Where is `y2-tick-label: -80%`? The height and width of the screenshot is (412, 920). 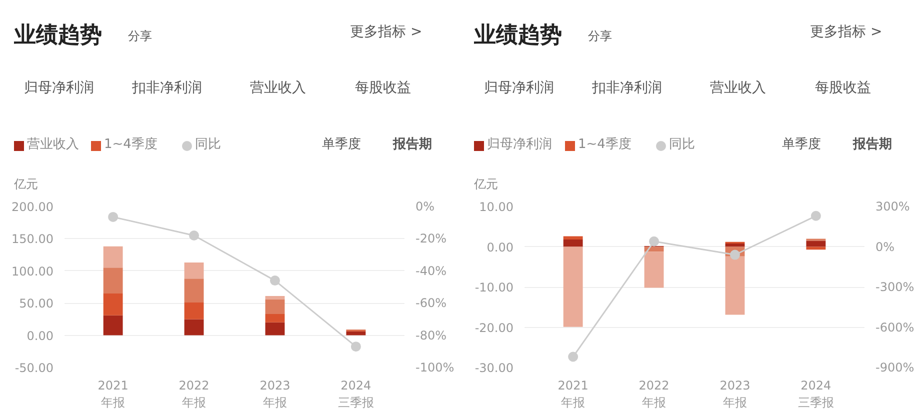
y2-tick-label: -80% is located at coordinates (431, 335).